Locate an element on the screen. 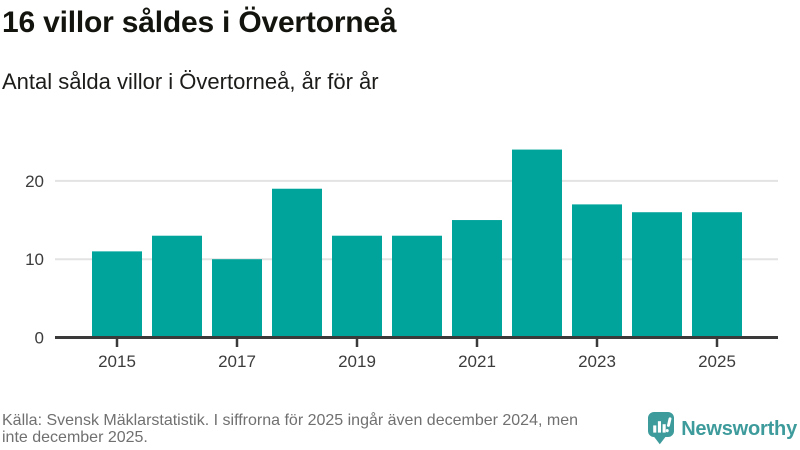 This screenshot has height=450, width=800. bar-2023 is located at coordinates (597, 271).